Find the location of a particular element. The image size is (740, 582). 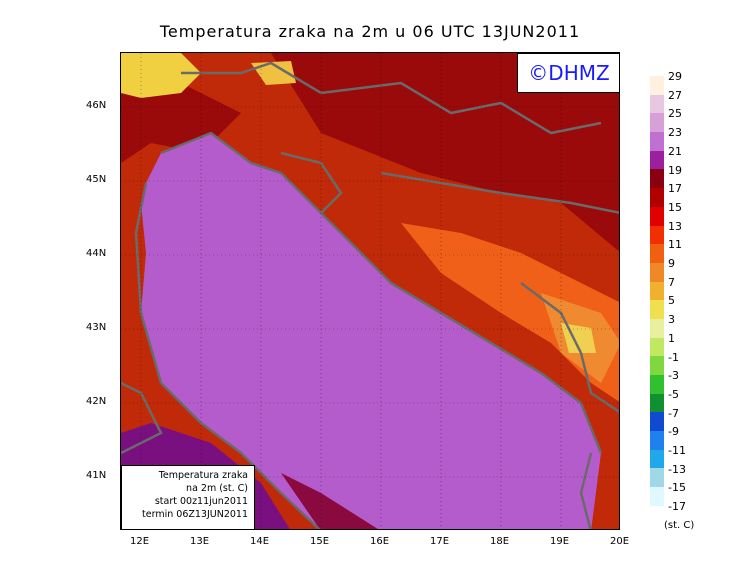

lon-tick-15e: 15E is located at coordinates (320, 541).